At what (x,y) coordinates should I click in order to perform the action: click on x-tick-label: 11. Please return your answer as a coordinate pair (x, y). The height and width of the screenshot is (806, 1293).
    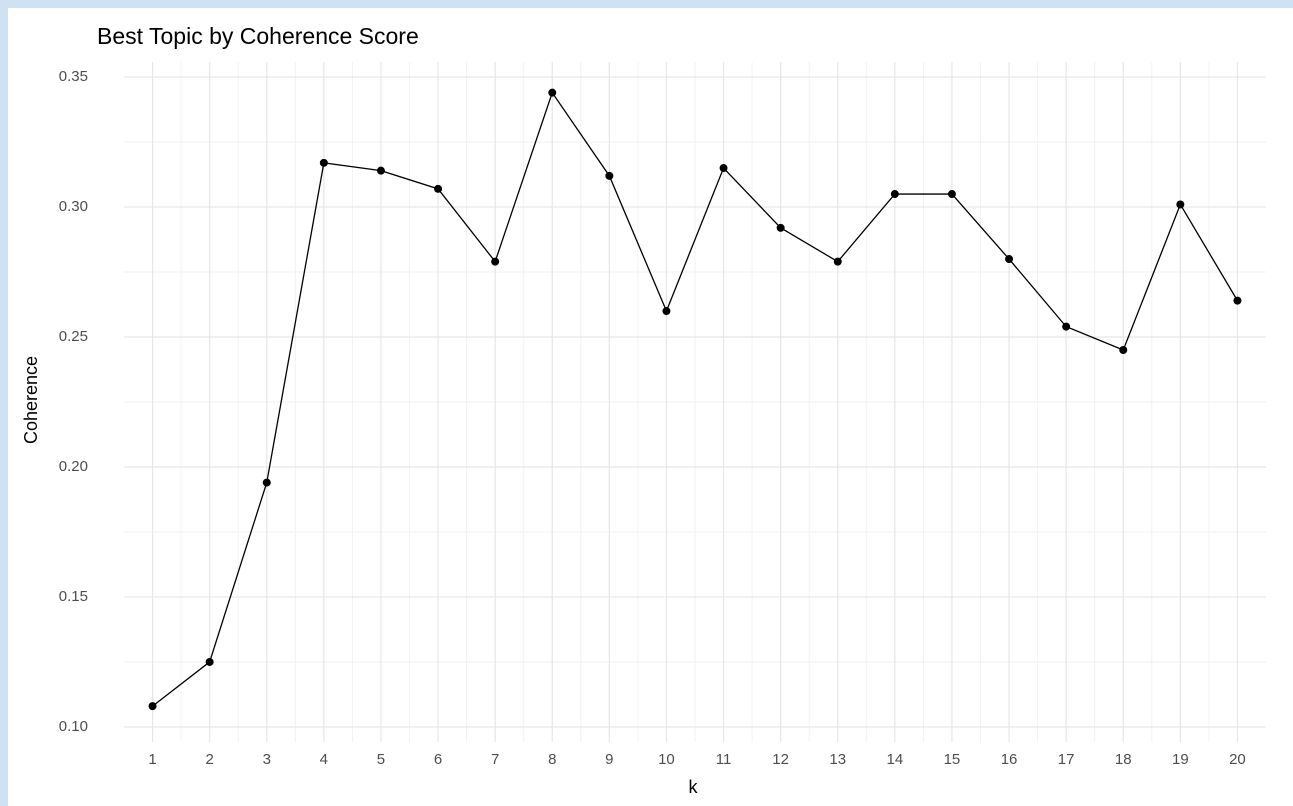
    Looking at the image, I should click on (724, 759).